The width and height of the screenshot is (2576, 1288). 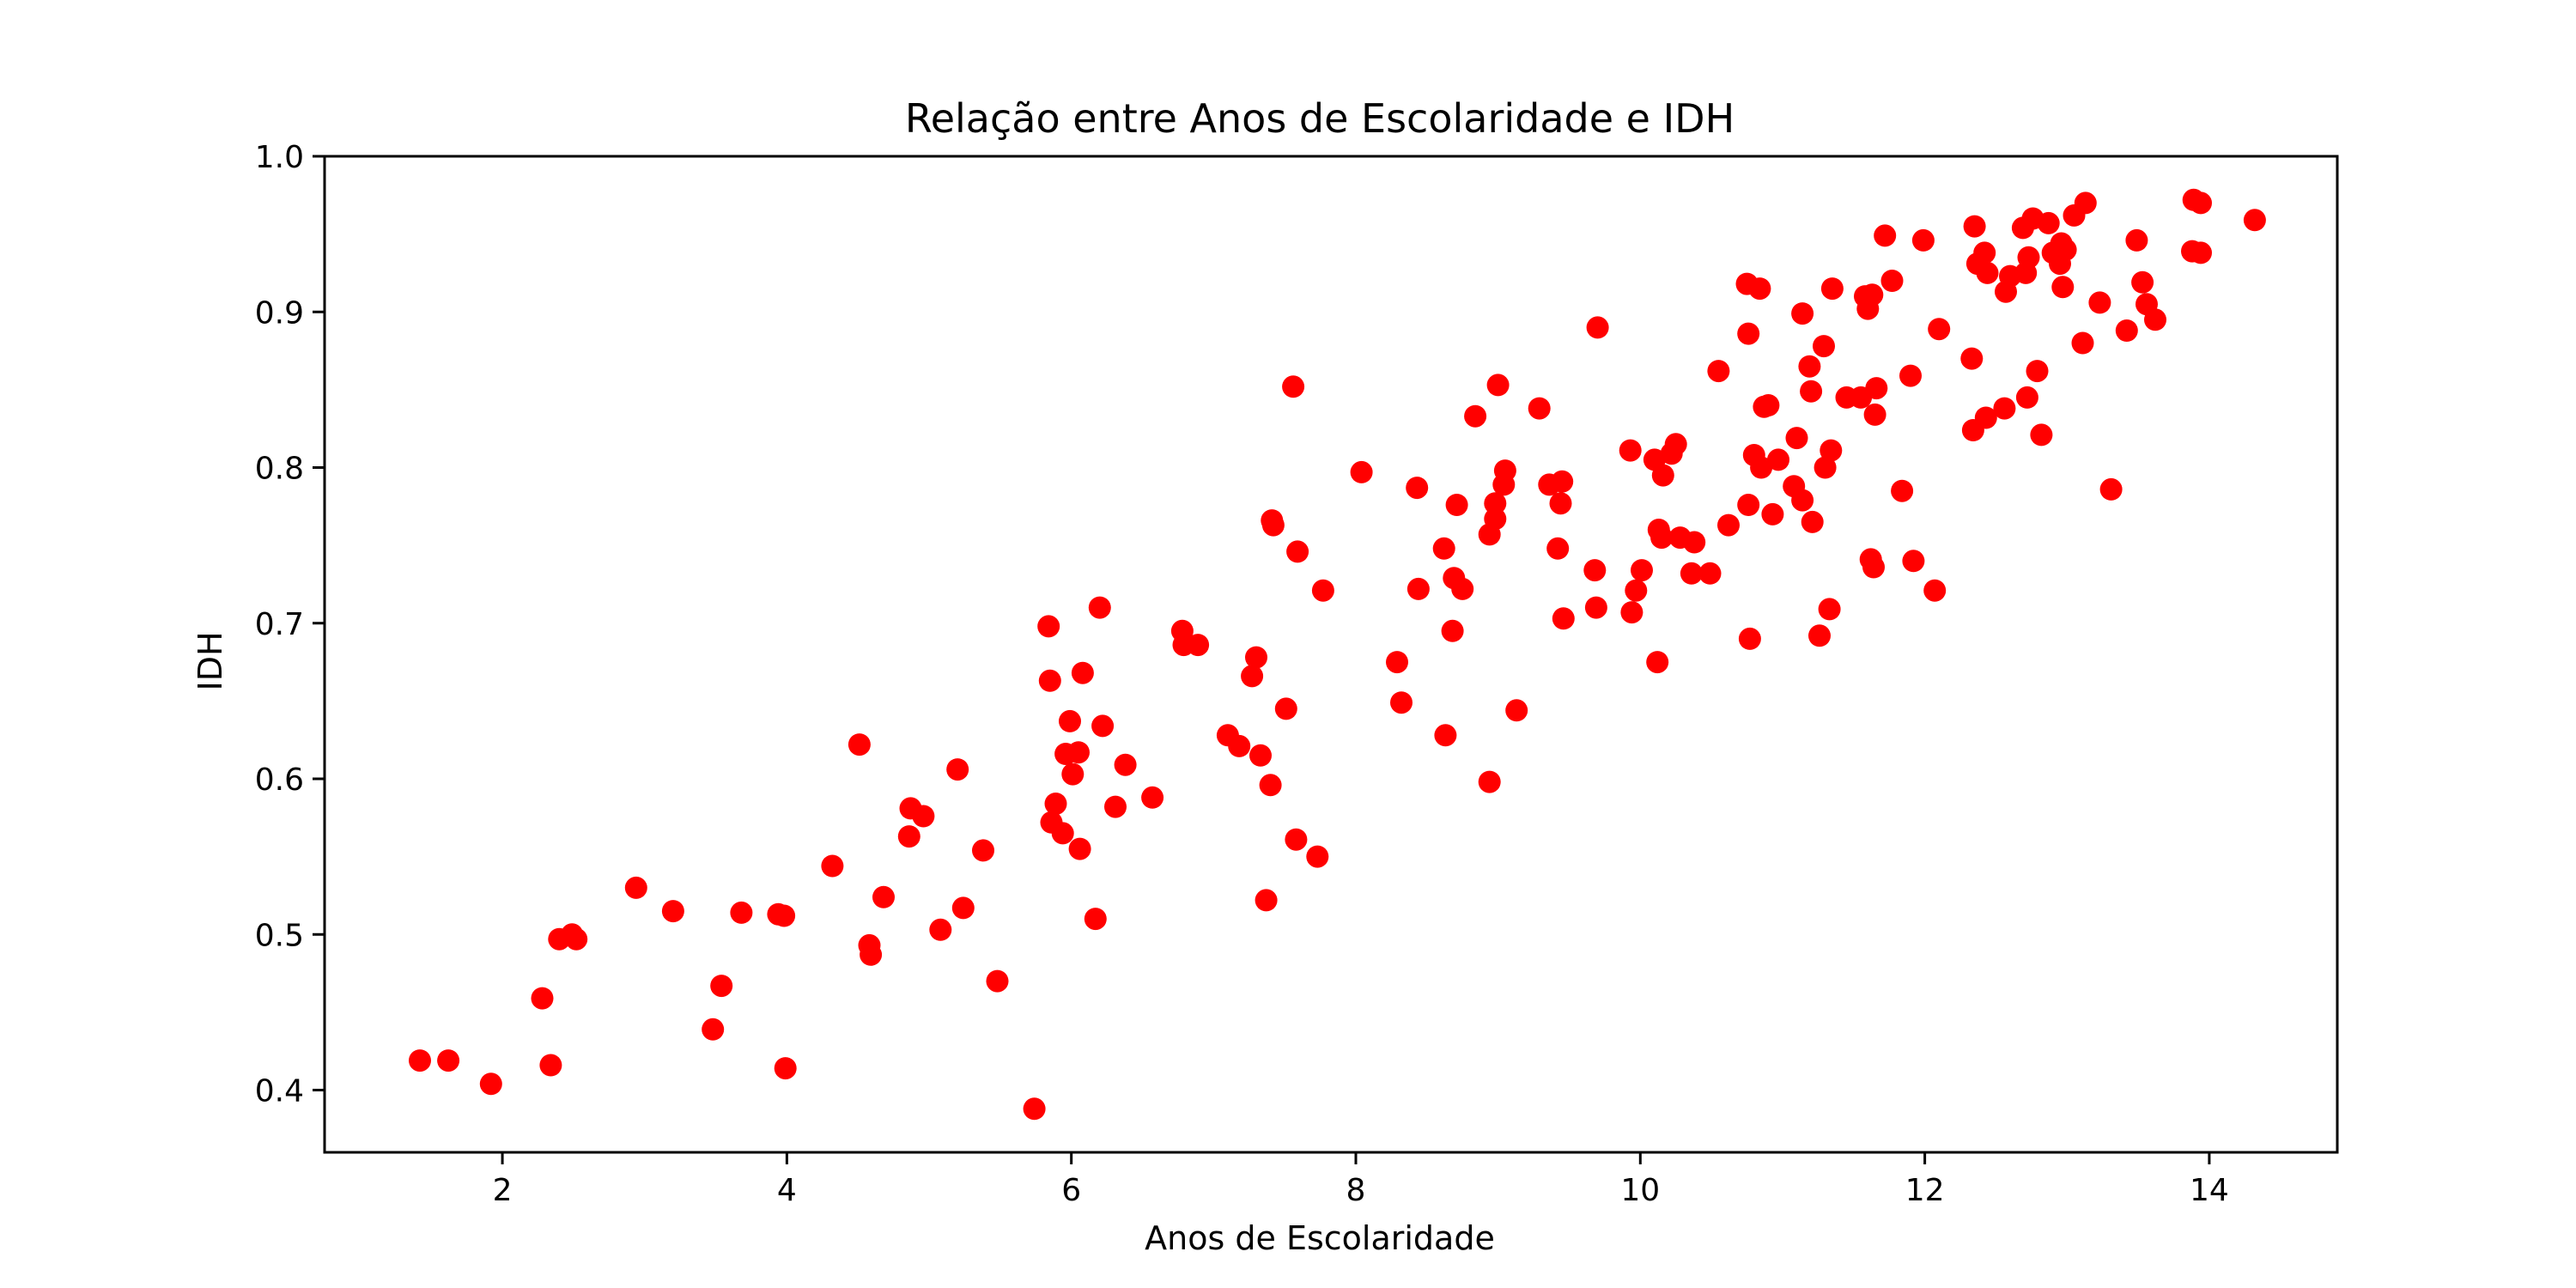 What do you see at coordinates (2209, 1191) in the screenshot?
I see `x-tick-label: 14` at bounding box center [2209, 1191].